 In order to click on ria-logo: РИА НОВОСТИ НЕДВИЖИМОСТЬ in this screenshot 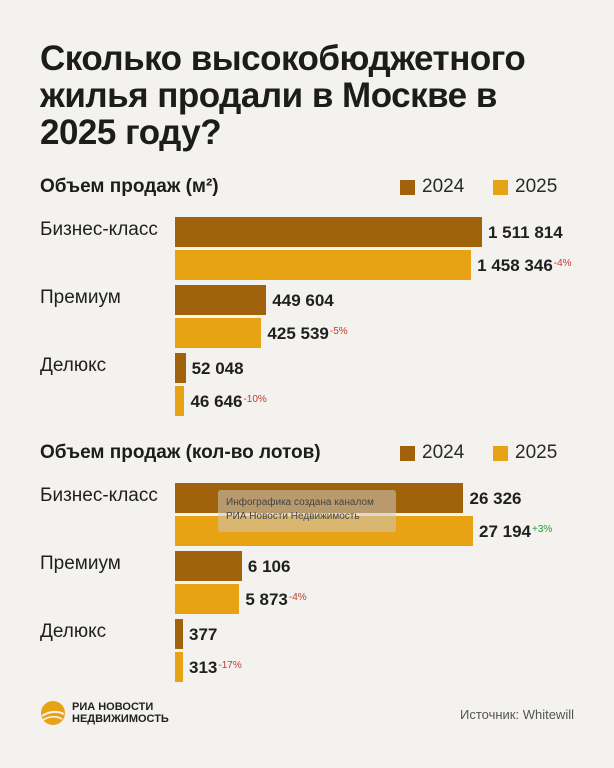, I will do `click(104, 713)`.